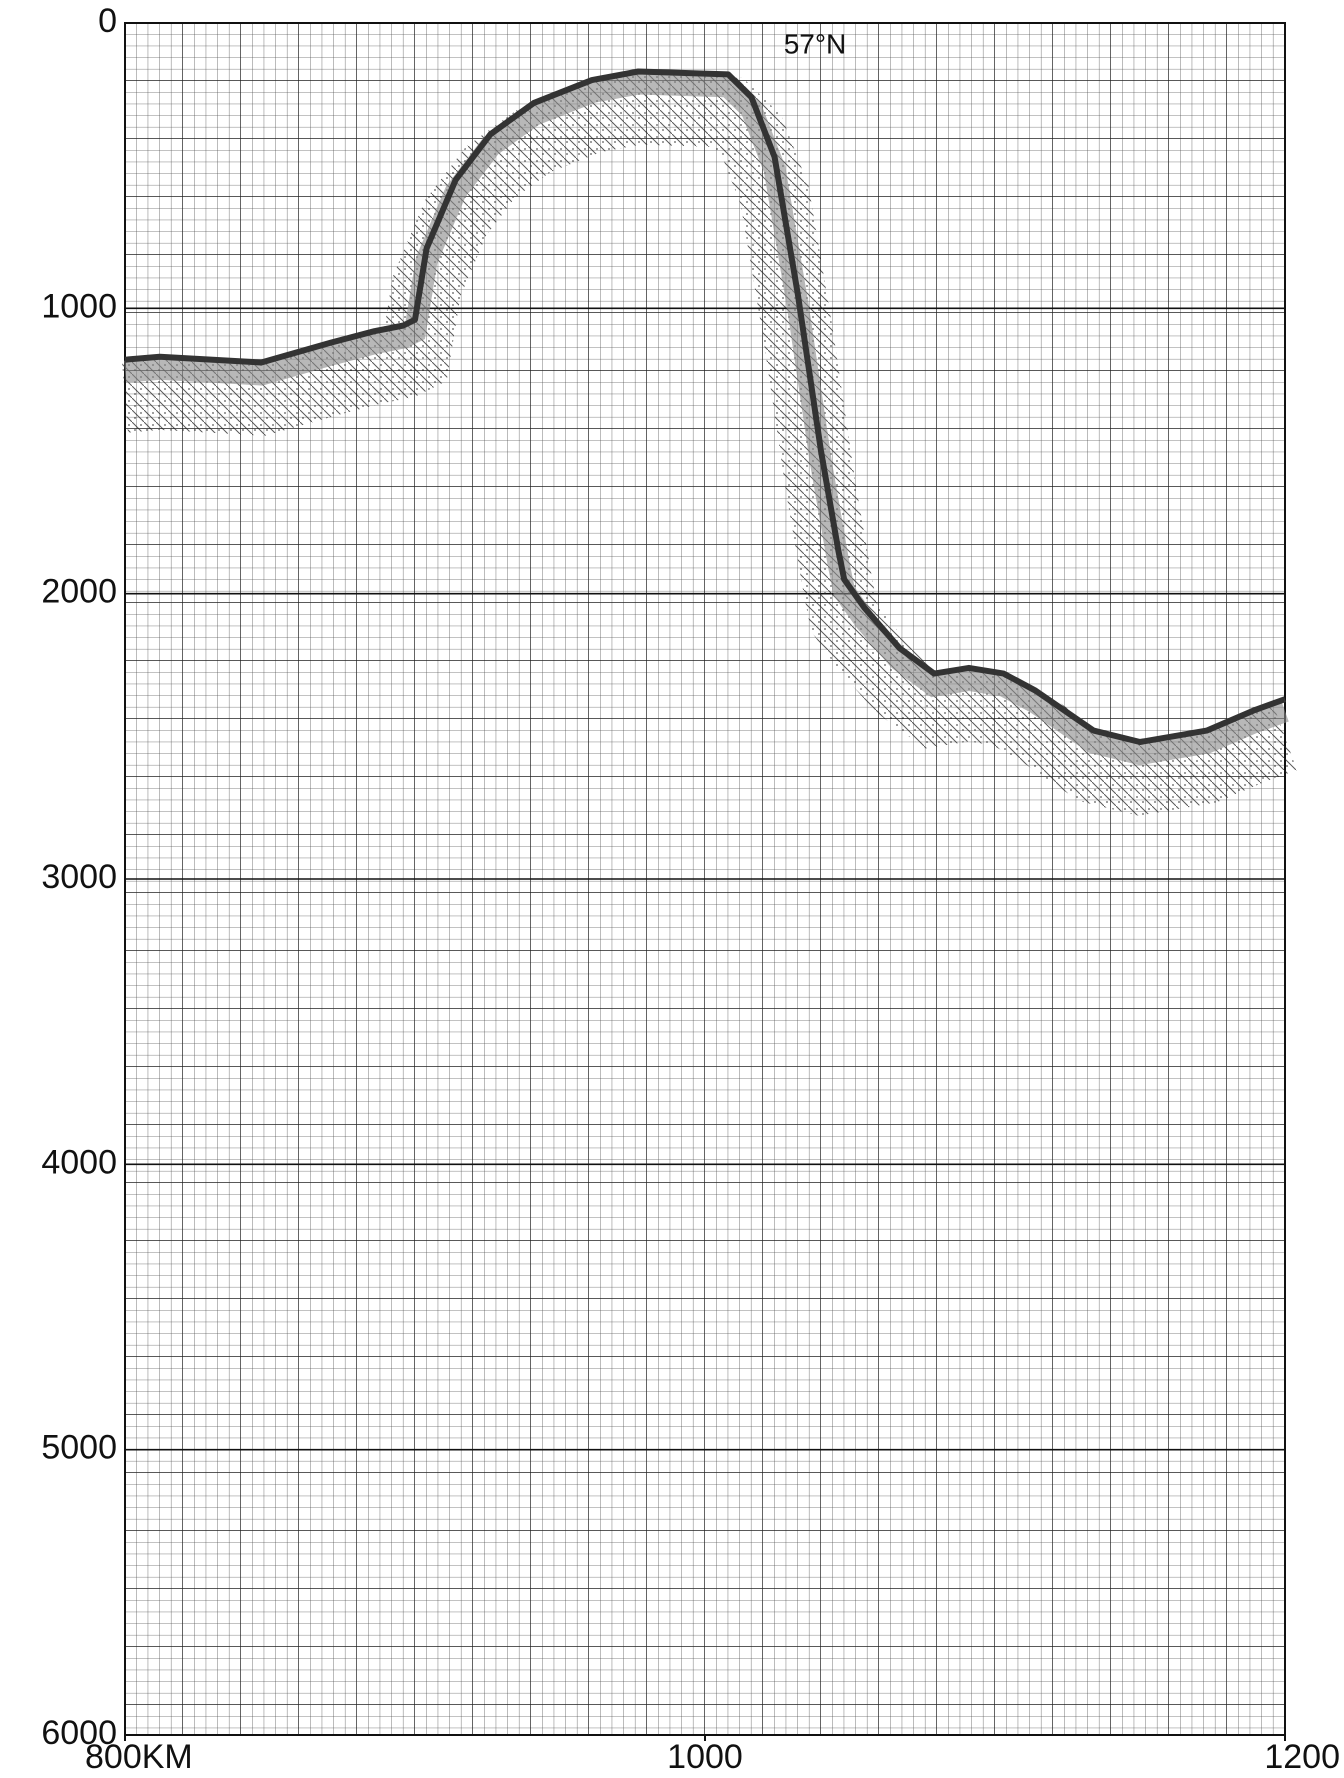  I want to click on y-tick-label: 5000, so click(79, 1448).